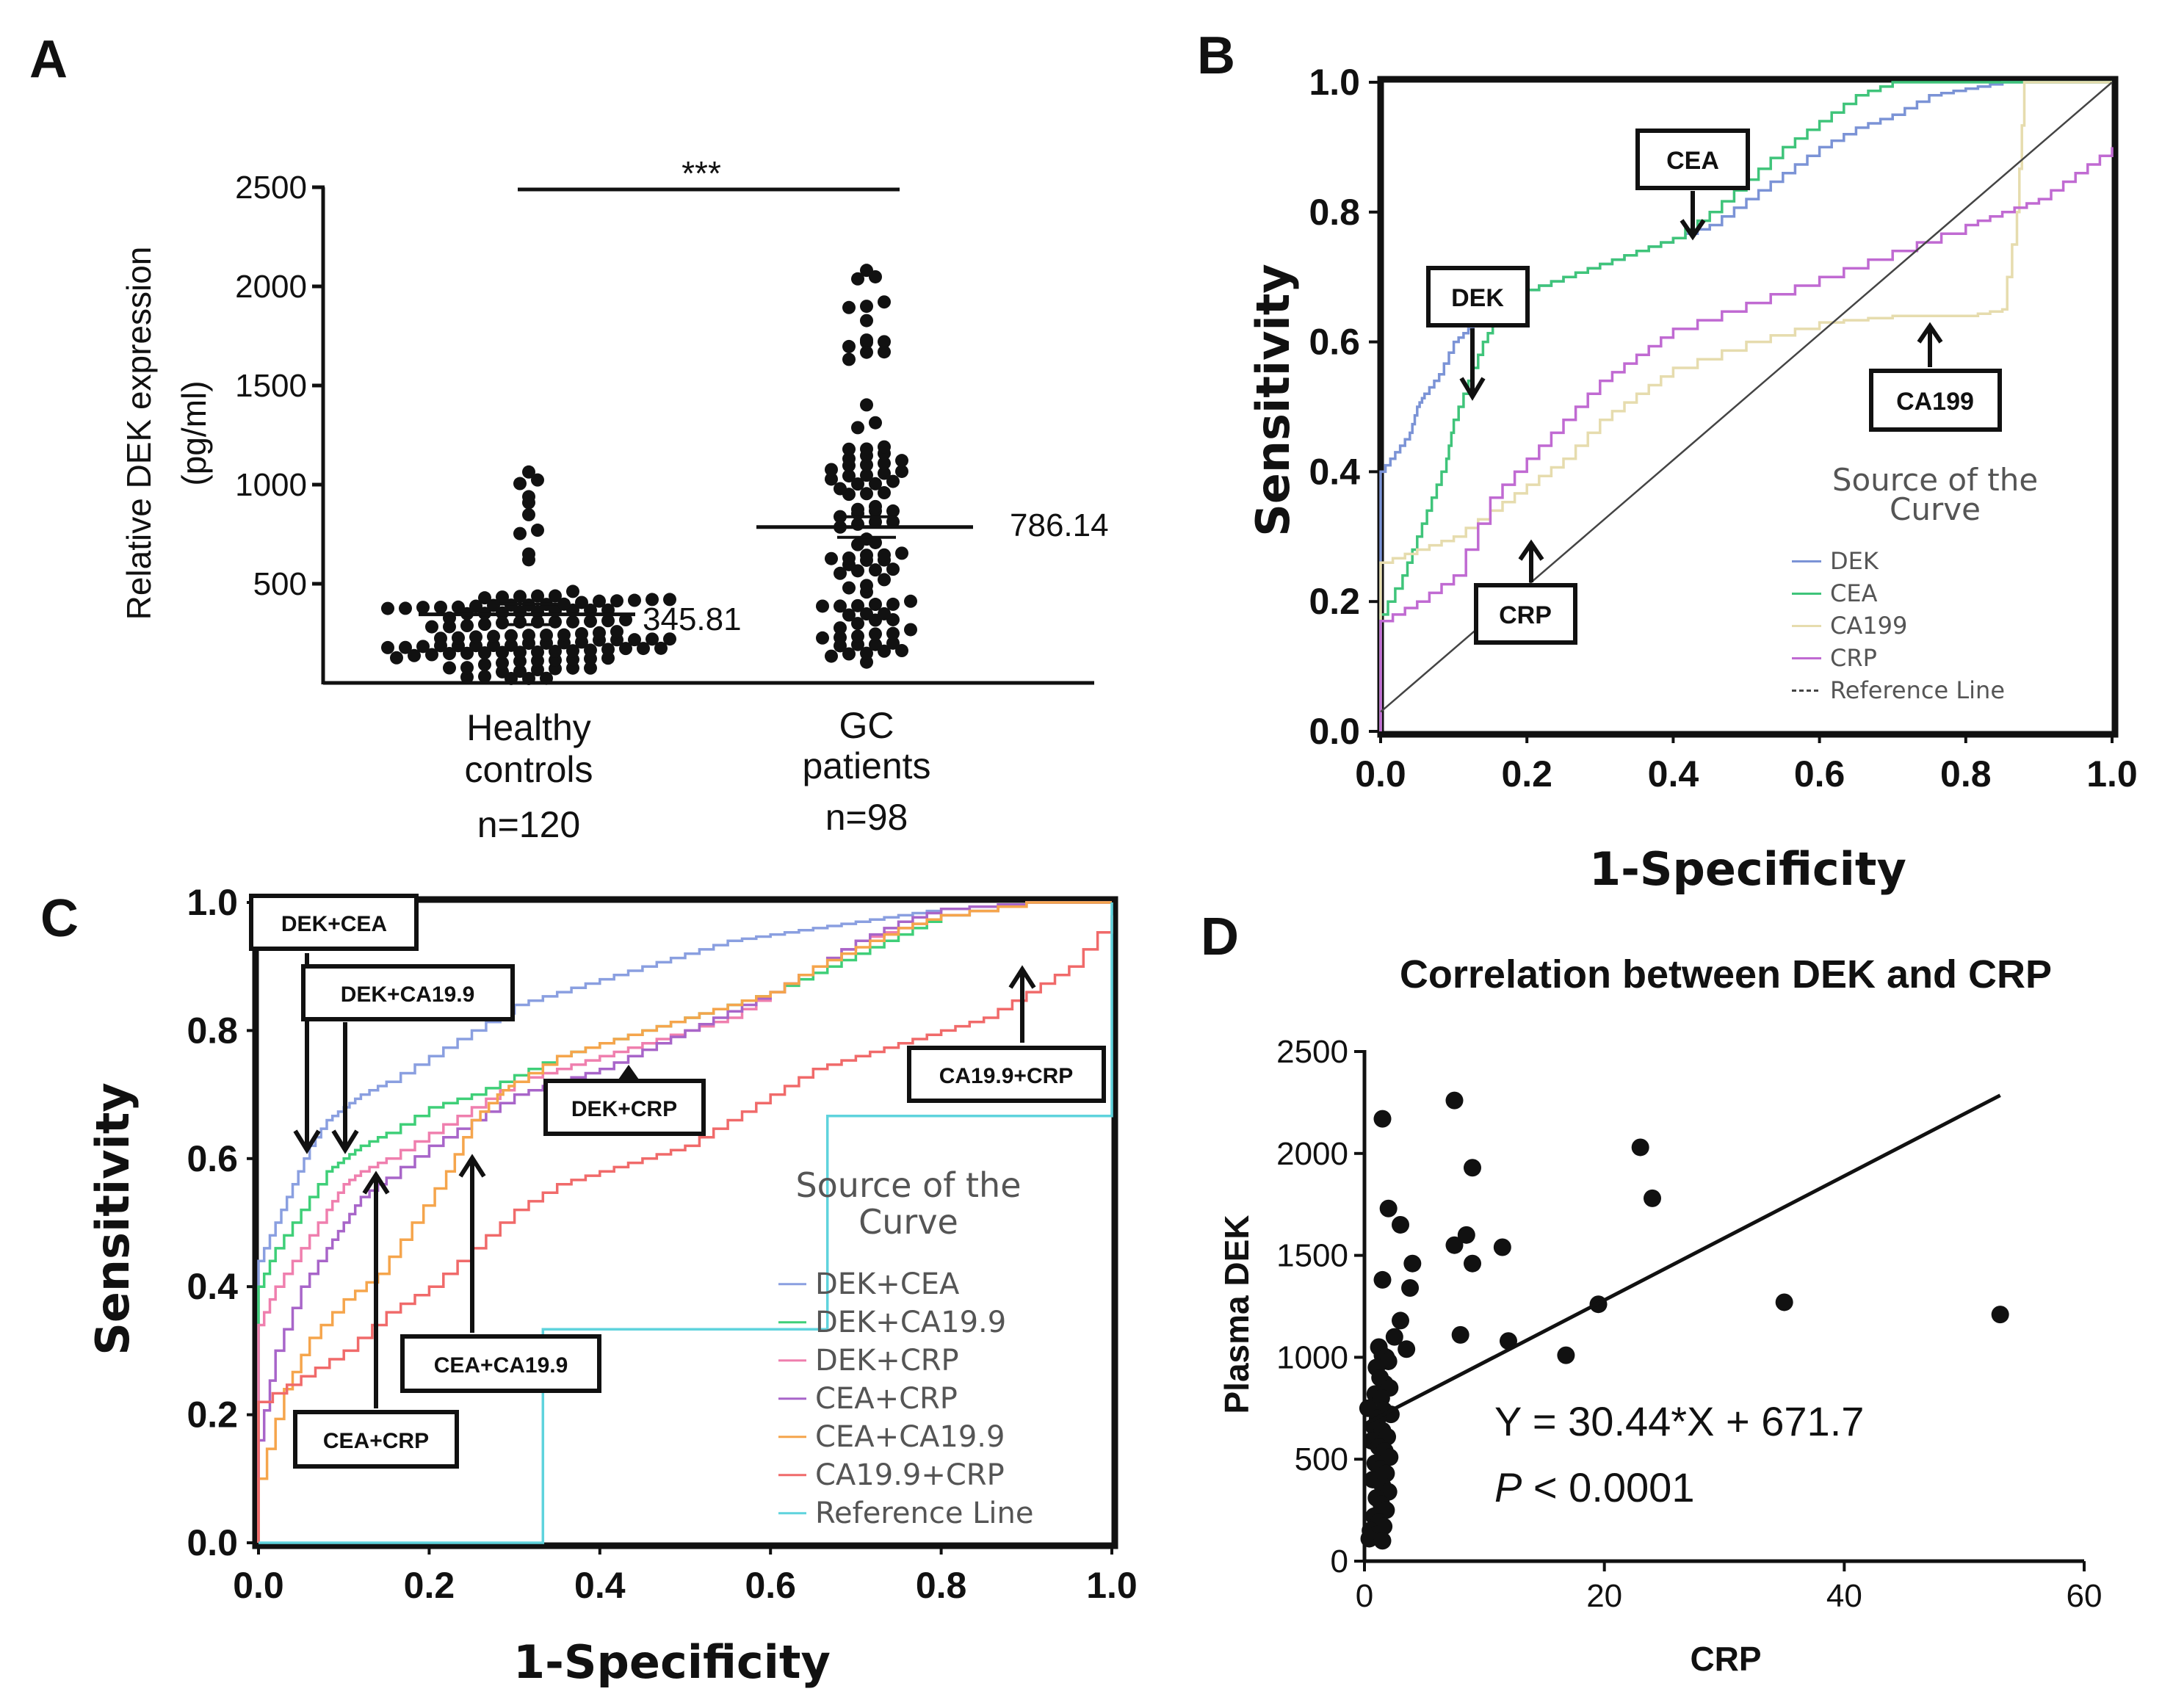 The image size is (2162, 1708). Describe the element at coordinates (1673, 774) in the screenshot. I see `panel-b-xtick-label-2: 0.4` at that location.